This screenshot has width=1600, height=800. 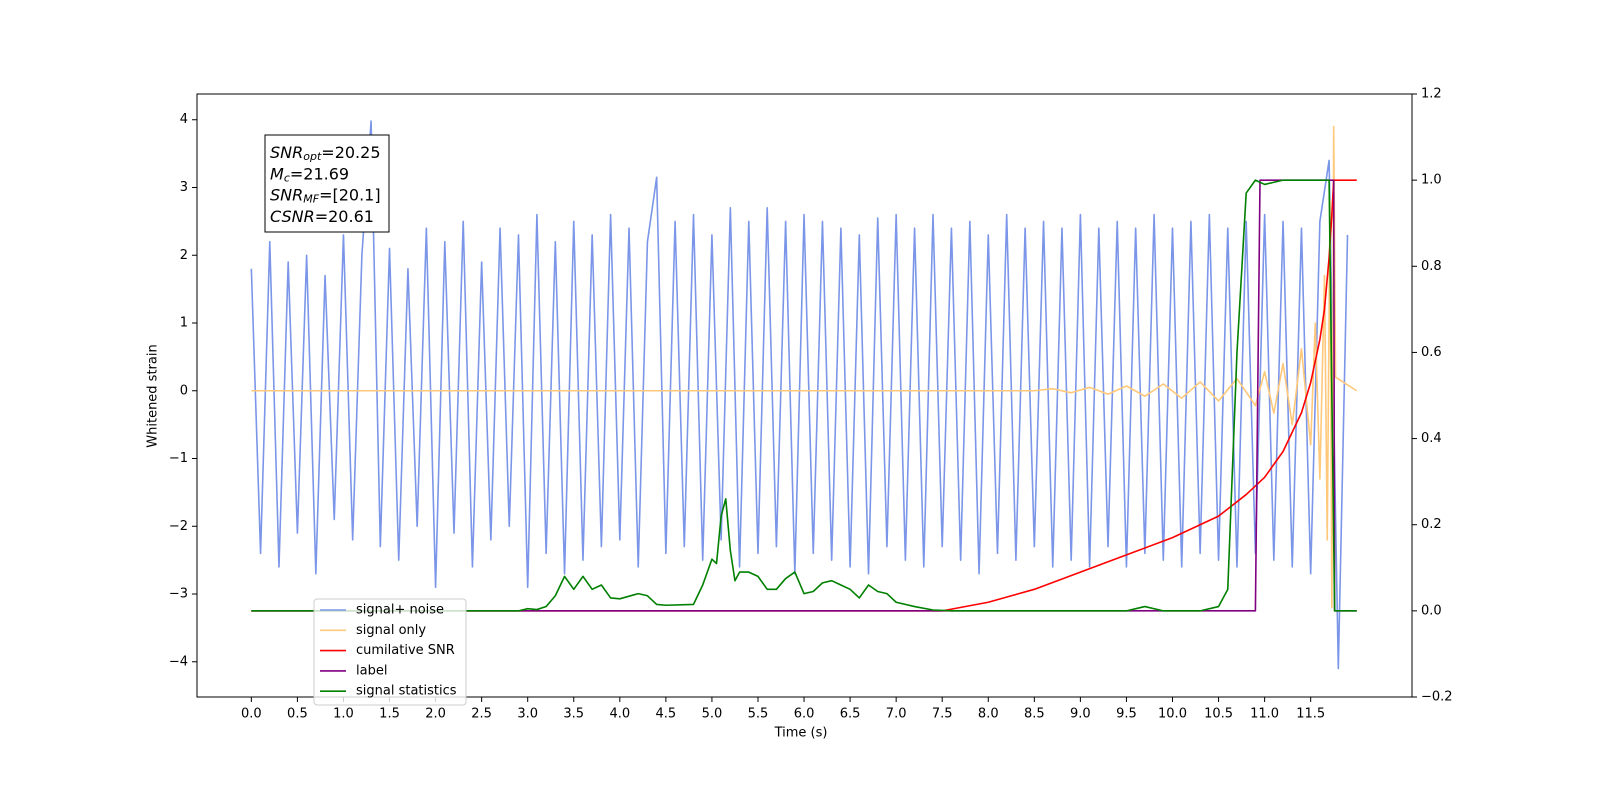 What do you see at coordinates (801, 733) in the screenshot?
I see `x-axis-label: Time (s)` at bounding box center [801, 733].